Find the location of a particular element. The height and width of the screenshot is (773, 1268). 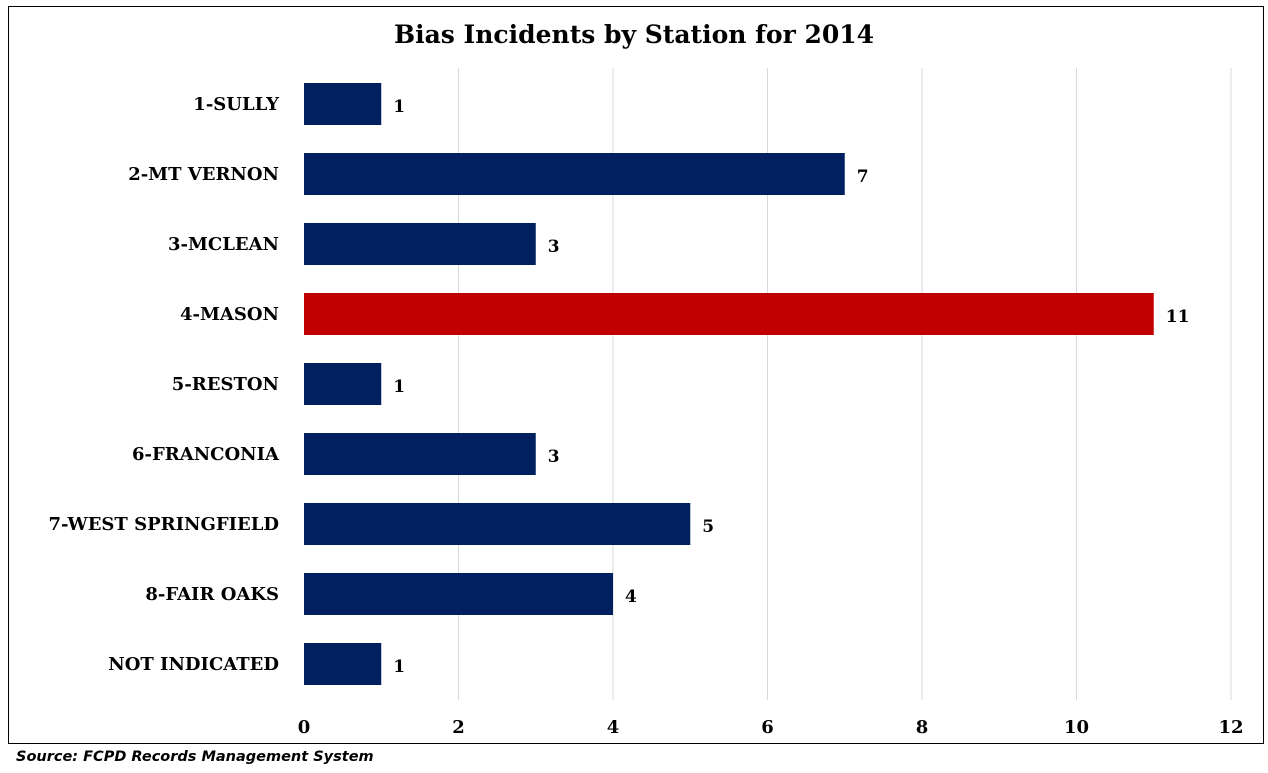

x-tick-label: 8 is located at coordinates (922, 727).